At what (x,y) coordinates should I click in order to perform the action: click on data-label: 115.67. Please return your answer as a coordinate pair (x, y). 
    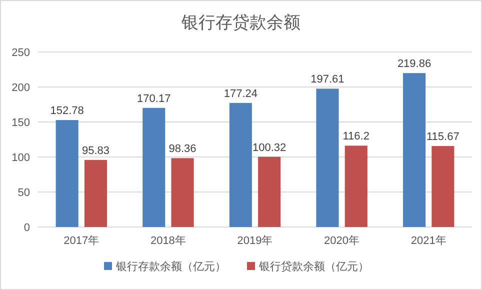
    Looking at the image, I should click on (443, 137).